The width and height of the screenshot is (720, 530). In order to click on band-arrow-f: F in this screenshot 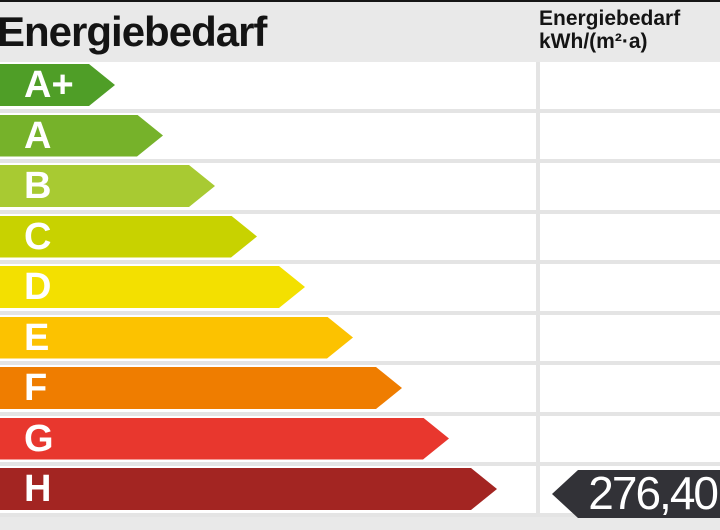, I will do `click(201, 388)`.